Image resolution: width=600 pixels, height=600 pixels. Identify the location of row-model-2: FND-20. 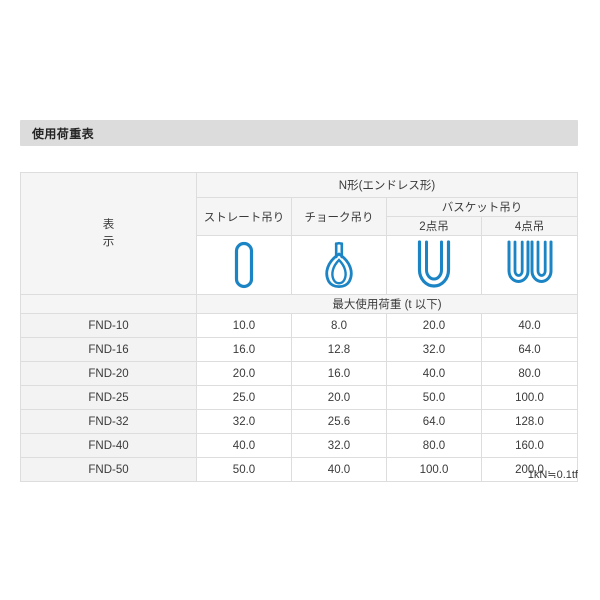
(108, 373).